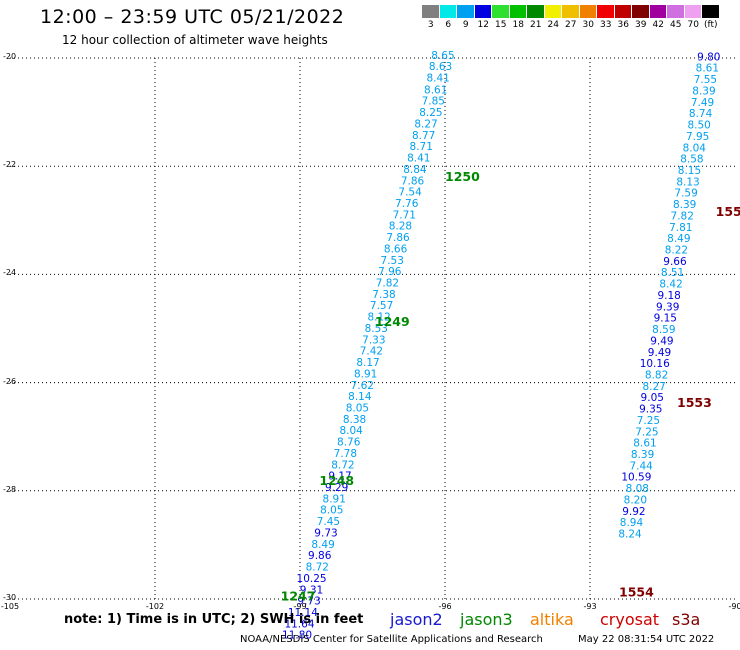 Image resolution: width=740 pixels, height=650 pixels. Describe the element at coordinates (300, 606) in the screenshot. I see `lon-tick-label: -99` at that location.